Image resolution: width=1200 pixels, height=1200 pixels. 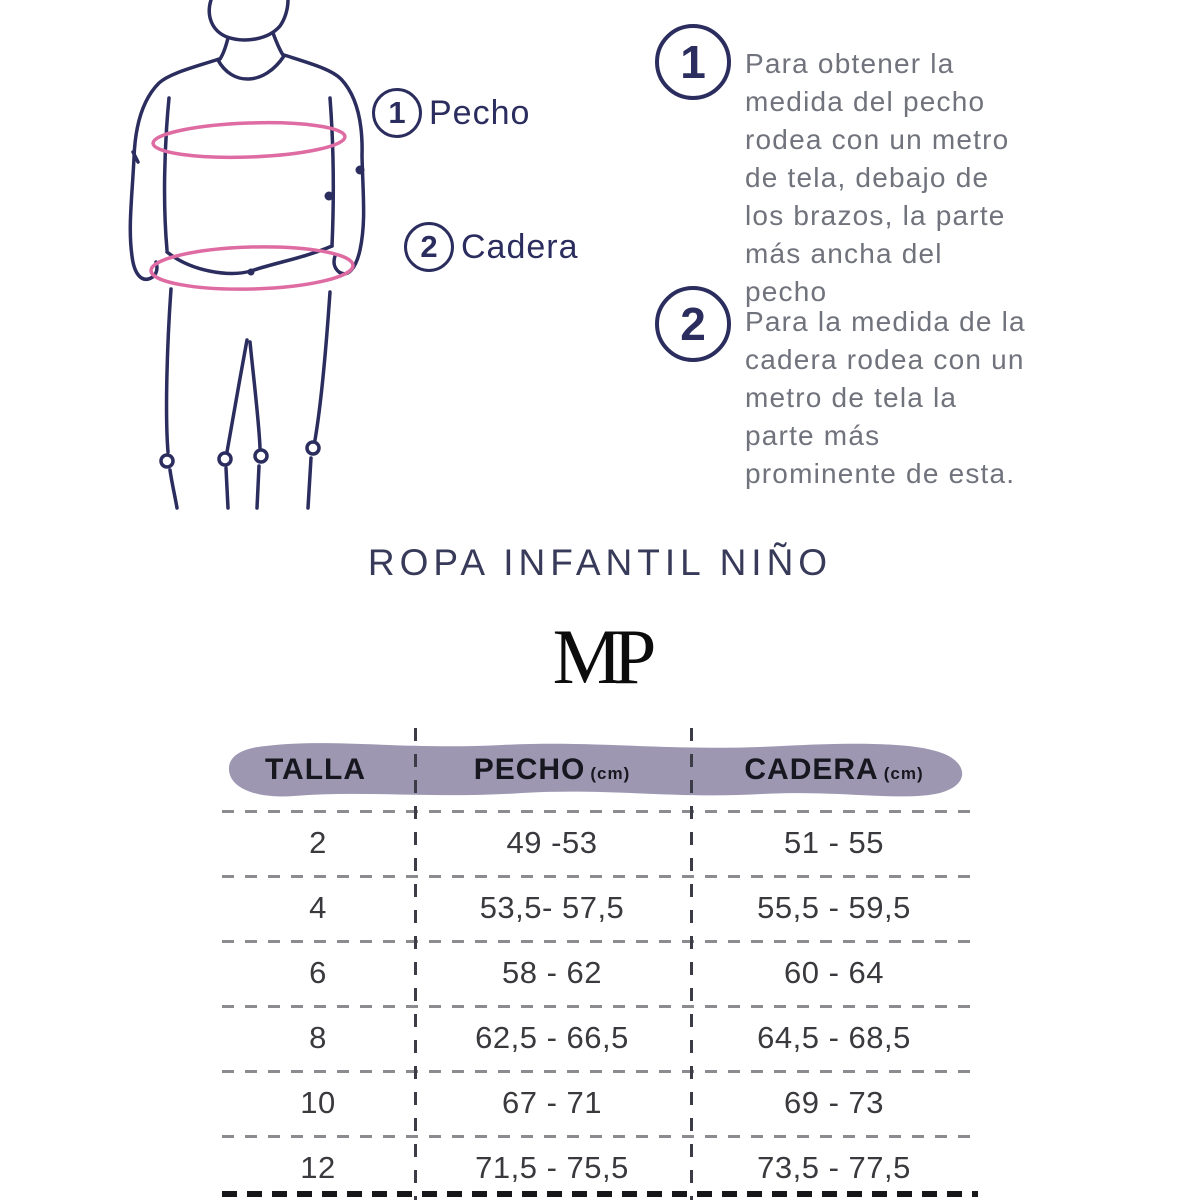 What do you see at coordinates (480, 112) in the screenshot?
I see `measure-label-pecho-text: Pecho` at bounding box center [480, 112].